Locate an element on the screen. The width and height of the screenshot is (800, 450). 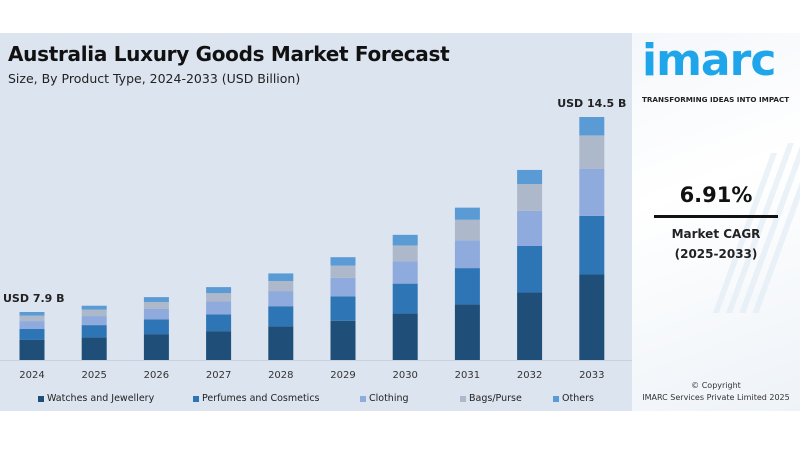
bar-stack-2030 is located at coordinates (405, 297).